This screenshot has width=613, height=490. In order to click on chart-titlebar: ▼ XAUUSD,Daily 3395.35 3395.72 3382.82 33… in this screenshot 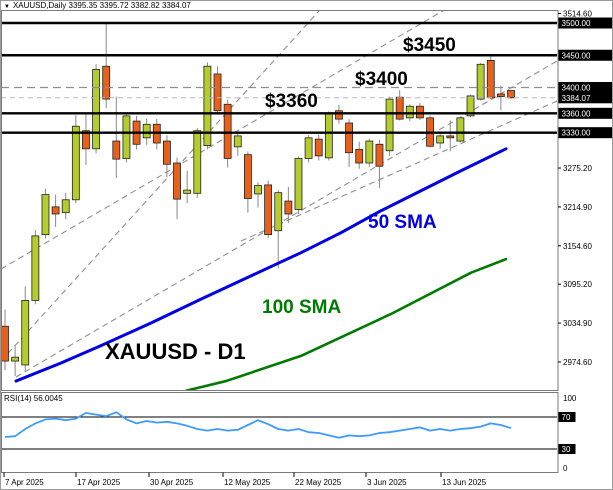, I will do `click(306, 5)`.